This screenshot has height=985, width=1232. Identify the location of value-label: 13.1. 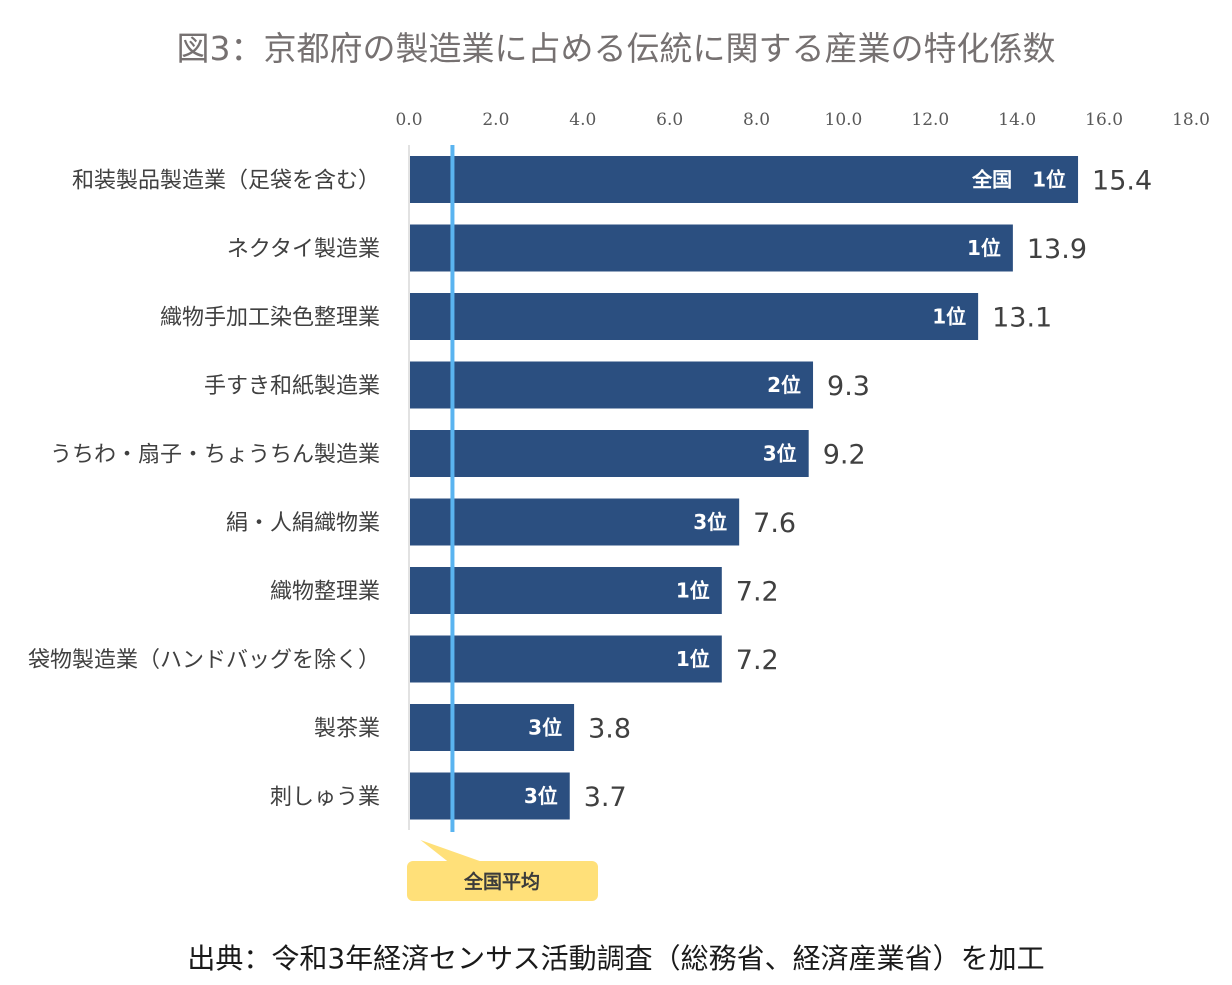
(1022, 318).